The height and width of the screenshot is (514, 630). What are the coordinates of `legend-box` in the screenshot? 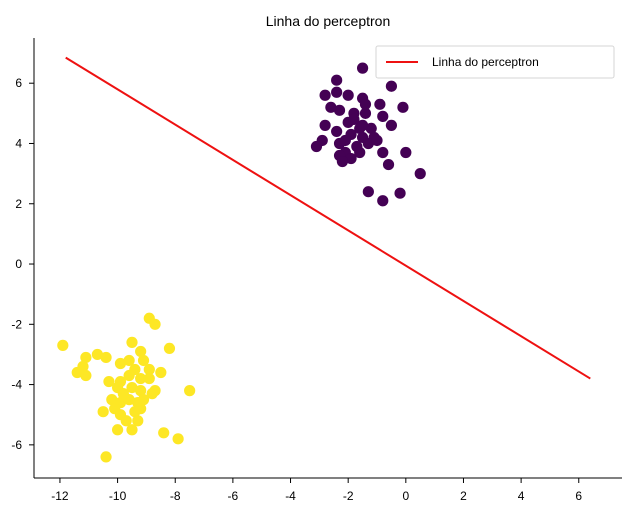 It's located at (495, 62).